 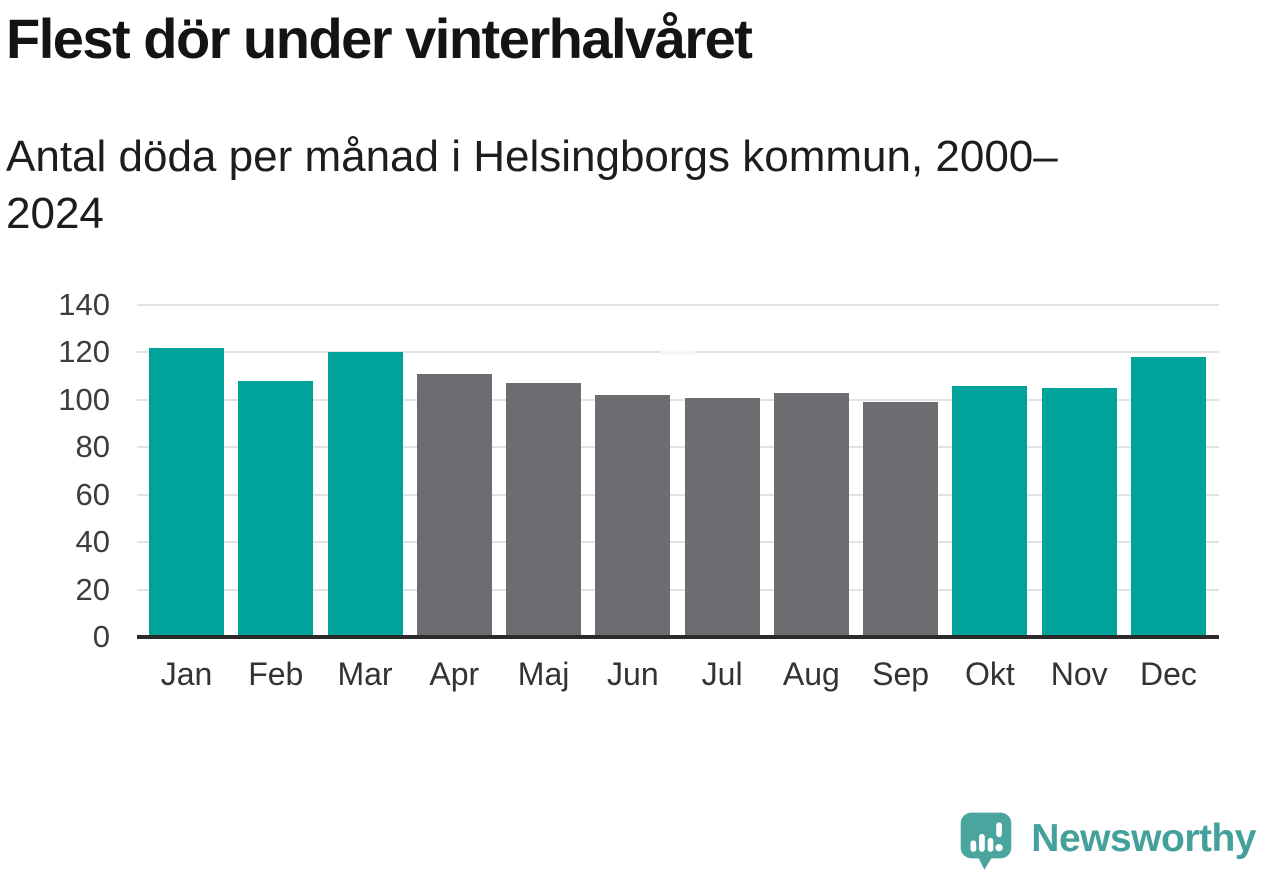 What do you see at coordinates (901, 519) in the screenshot?
I see `bar-sep` at bounding box center [901, 519].